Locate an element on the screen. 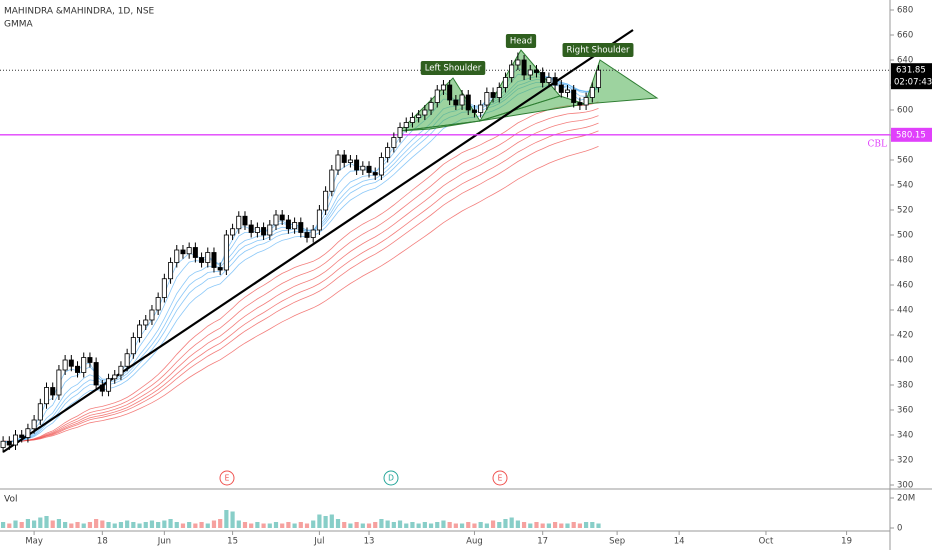 Image resolution: width=932 pixels, height=550 pixels. volume-tick-label: 20M is located at coordinates (906, 499).